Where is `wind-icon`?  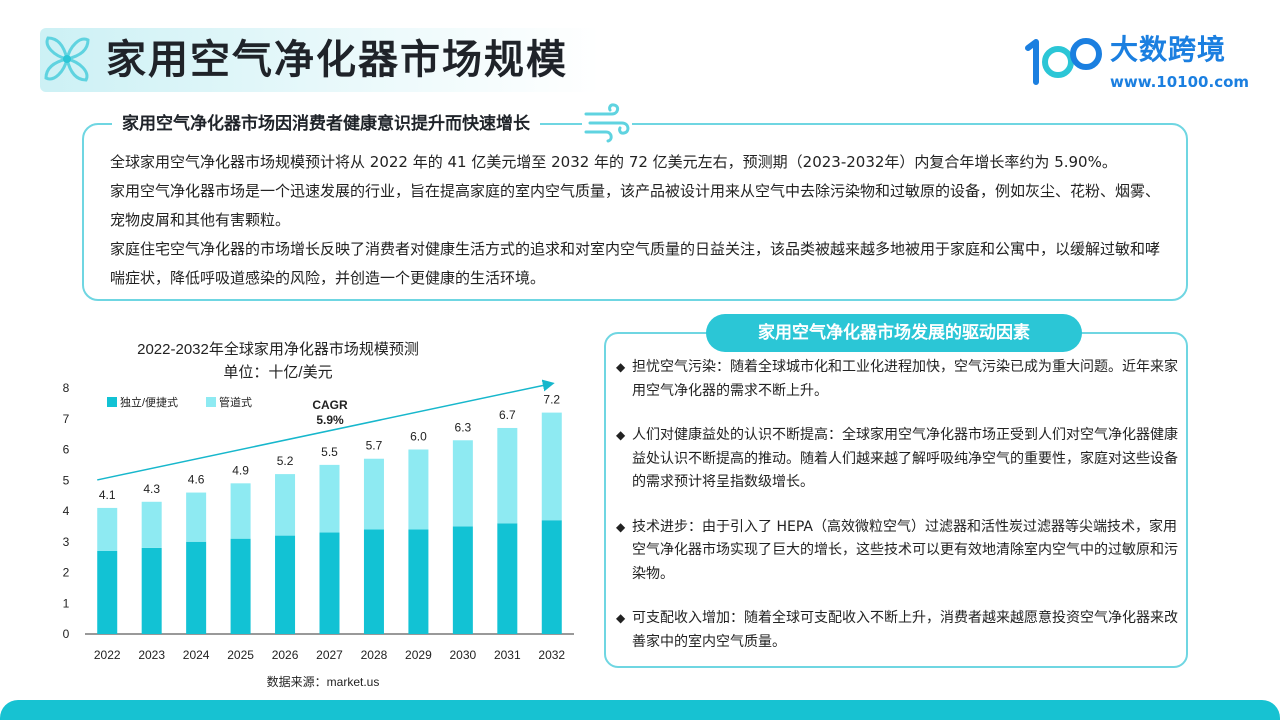
wind-icon is located at coordinates (607, 123).